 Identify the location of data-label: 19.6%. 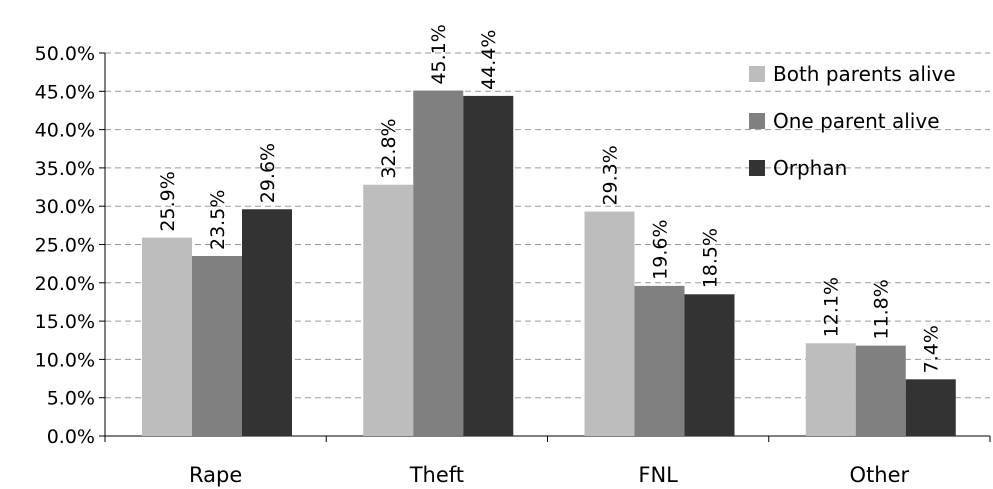
(661, 250).